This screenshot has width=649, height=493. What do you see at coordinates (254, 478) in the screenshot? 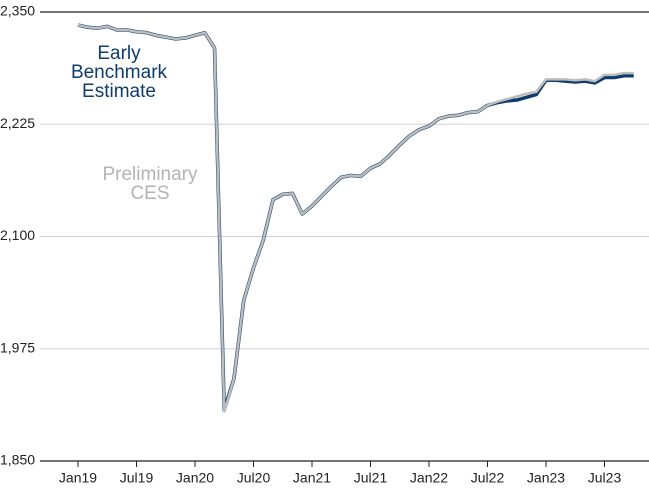
I see `x-tick-label: Jul20` at bounding box center [254, 478].